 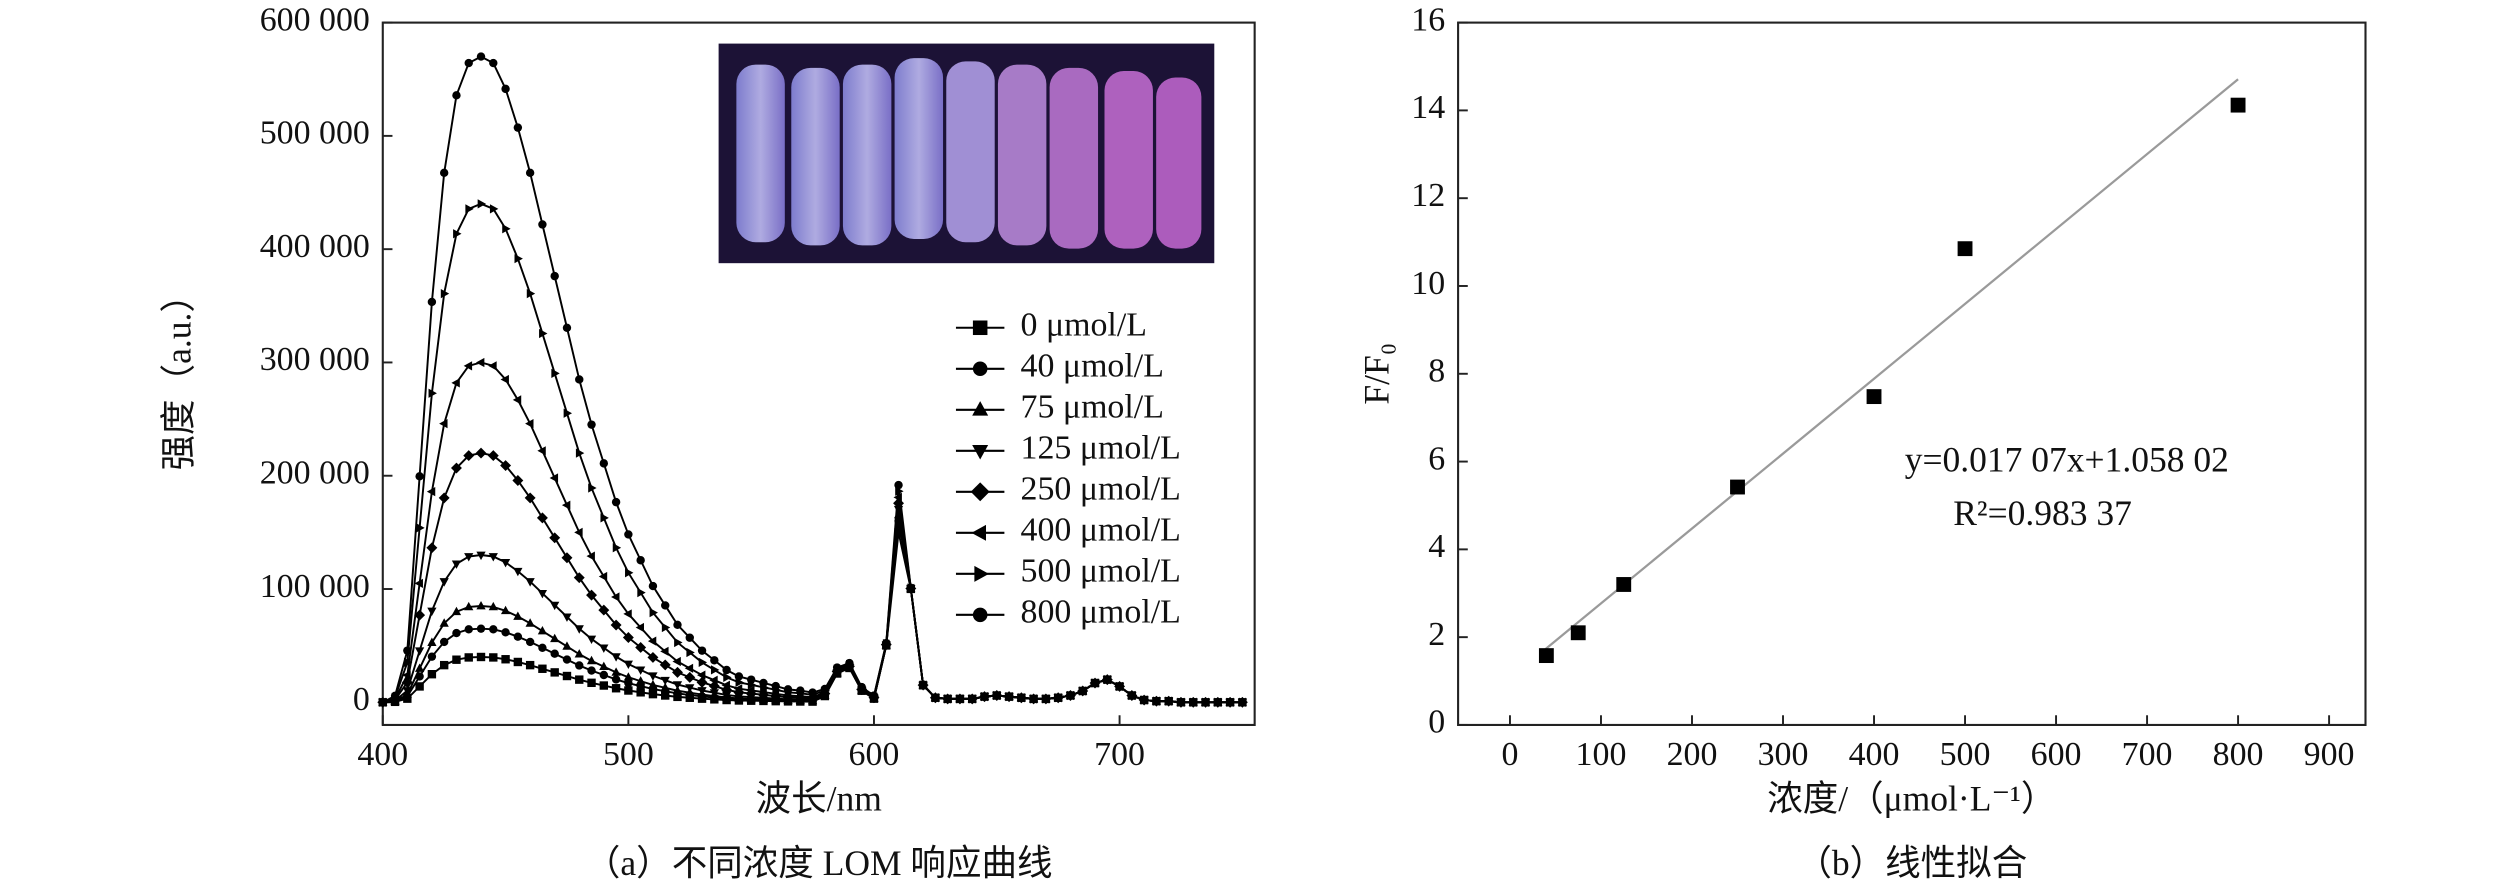 I want to click on y-tick-label: 2, so click(x=1436, y=634).